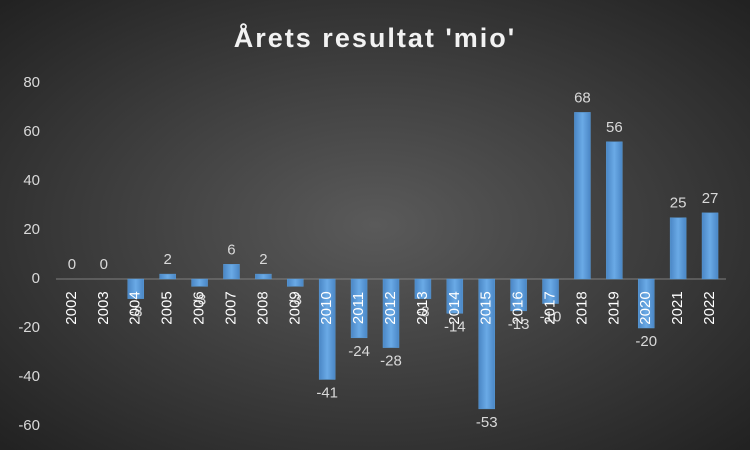 Image resolution: width=750 pixels, height=450 pixels. I want to click on x-tick-label: 2015, so click(486, 307).